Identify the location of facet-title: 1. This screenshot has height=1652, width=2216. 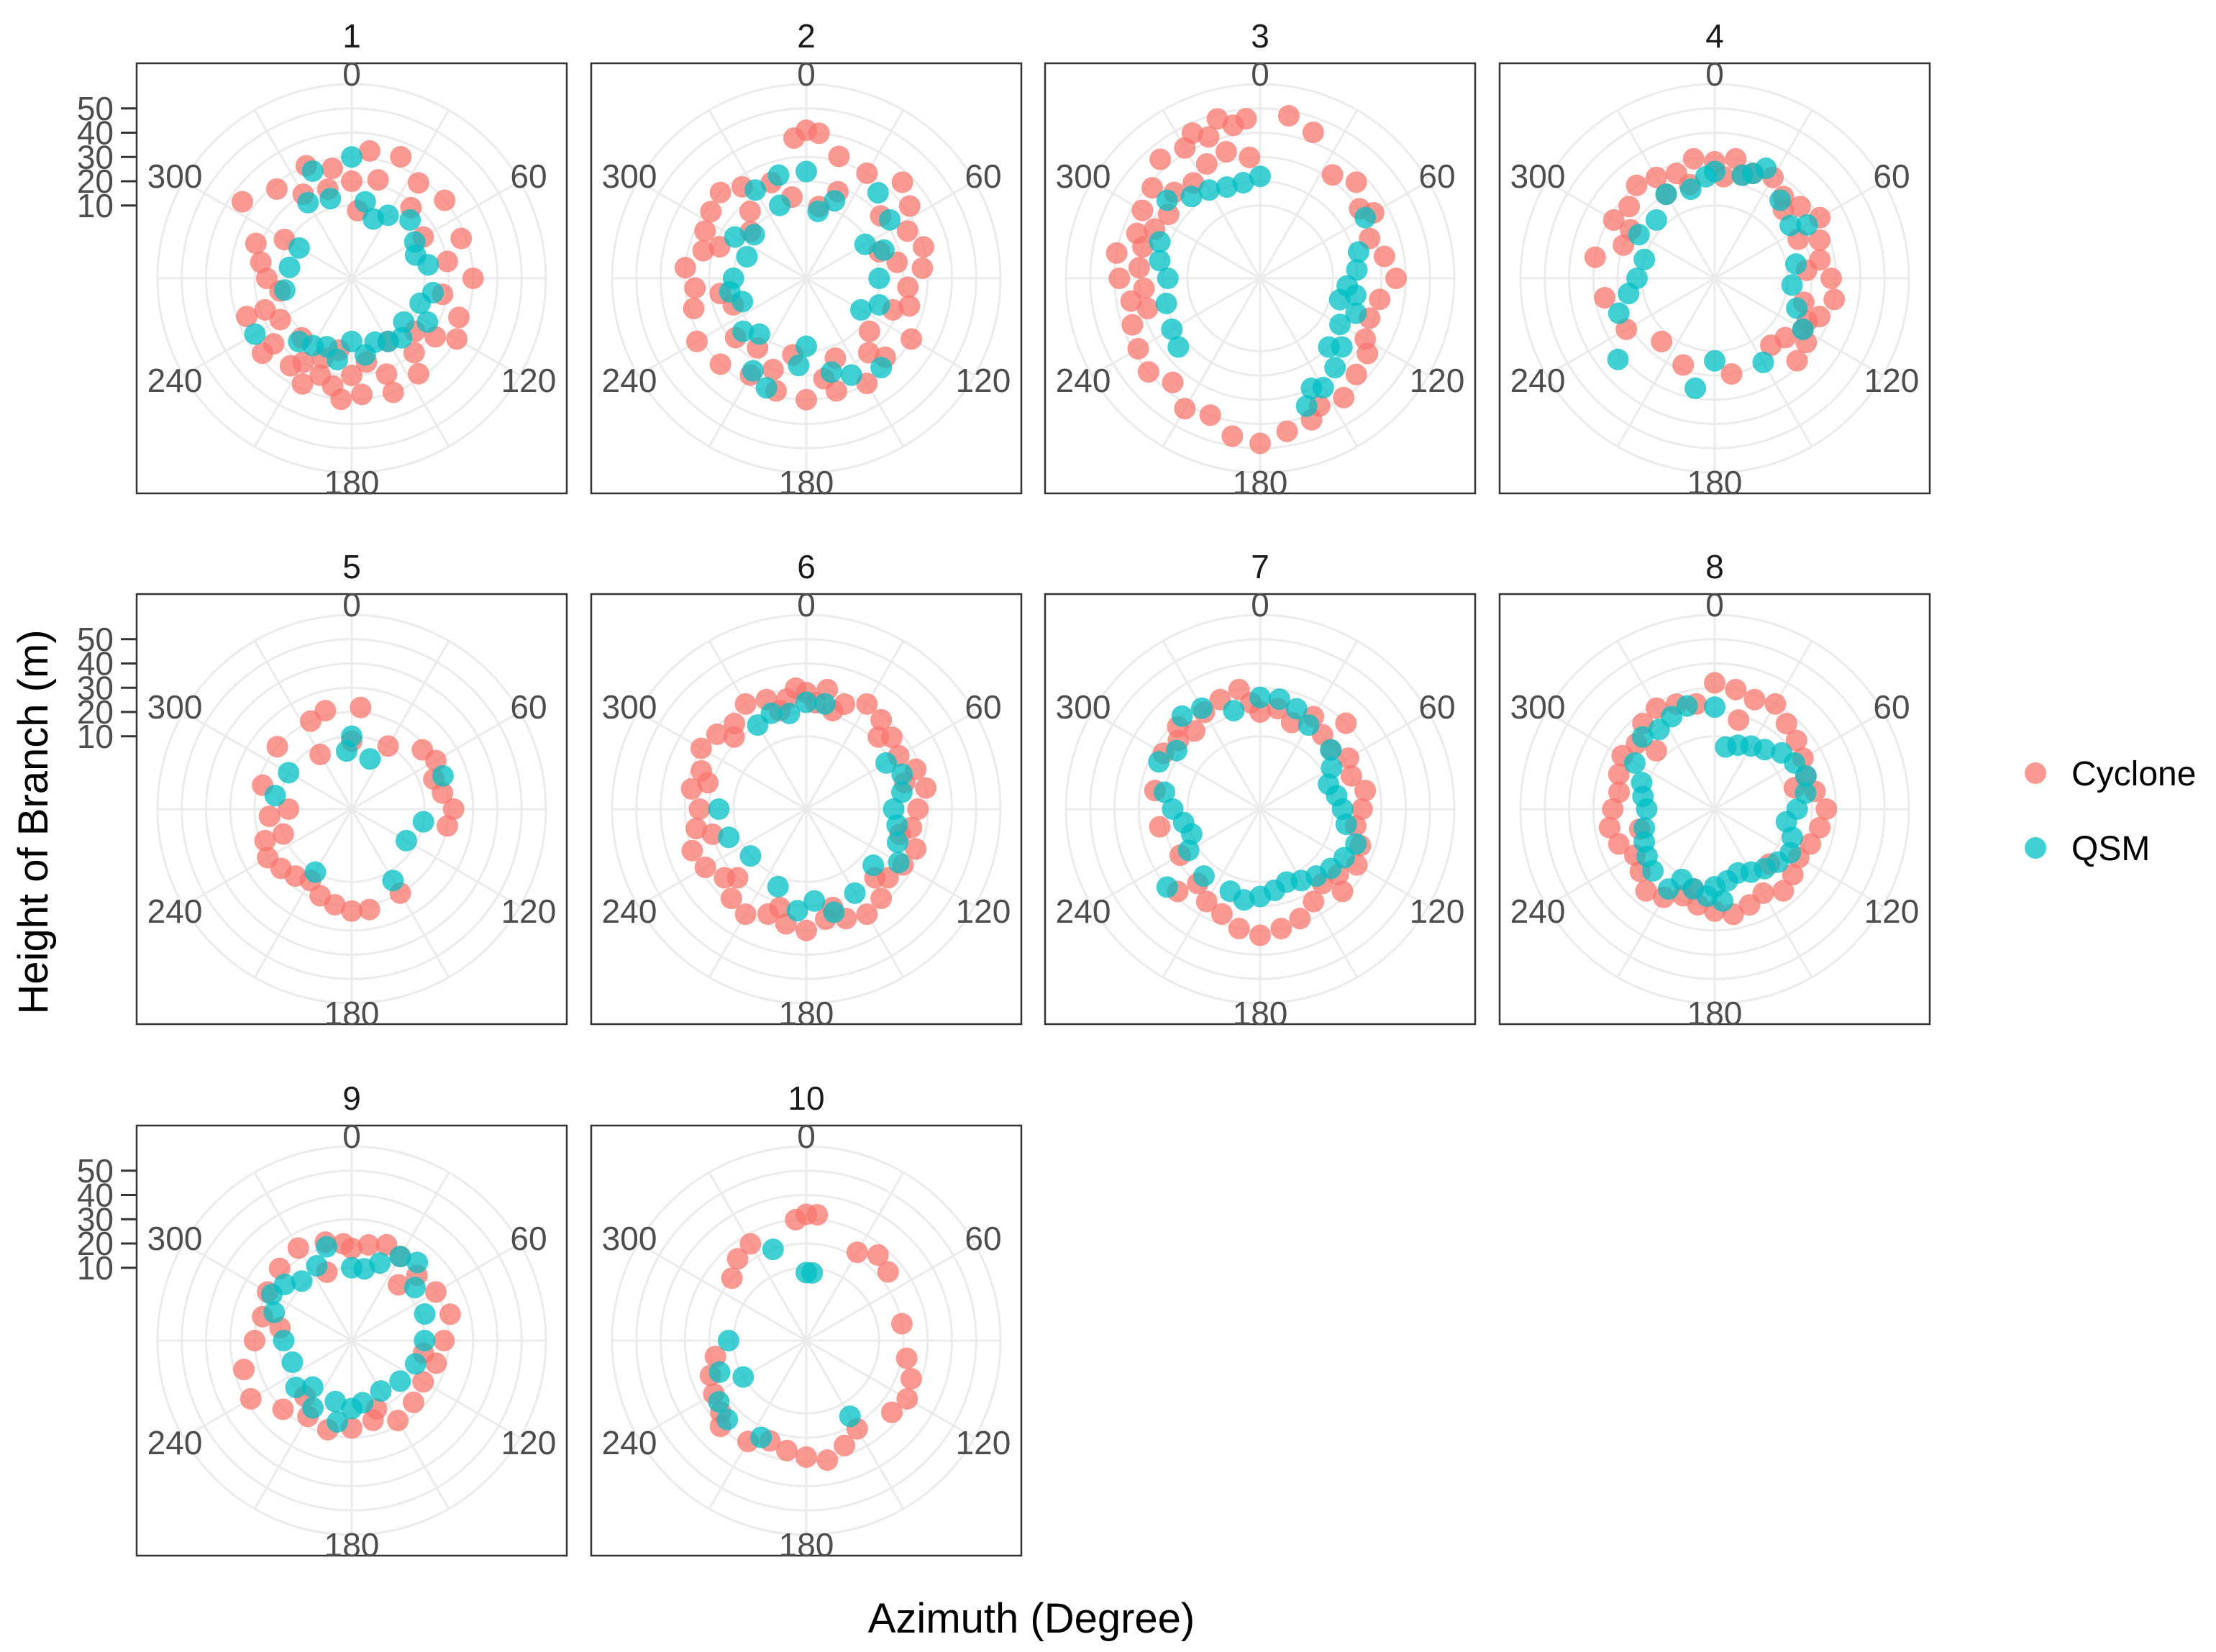
(351, 36).